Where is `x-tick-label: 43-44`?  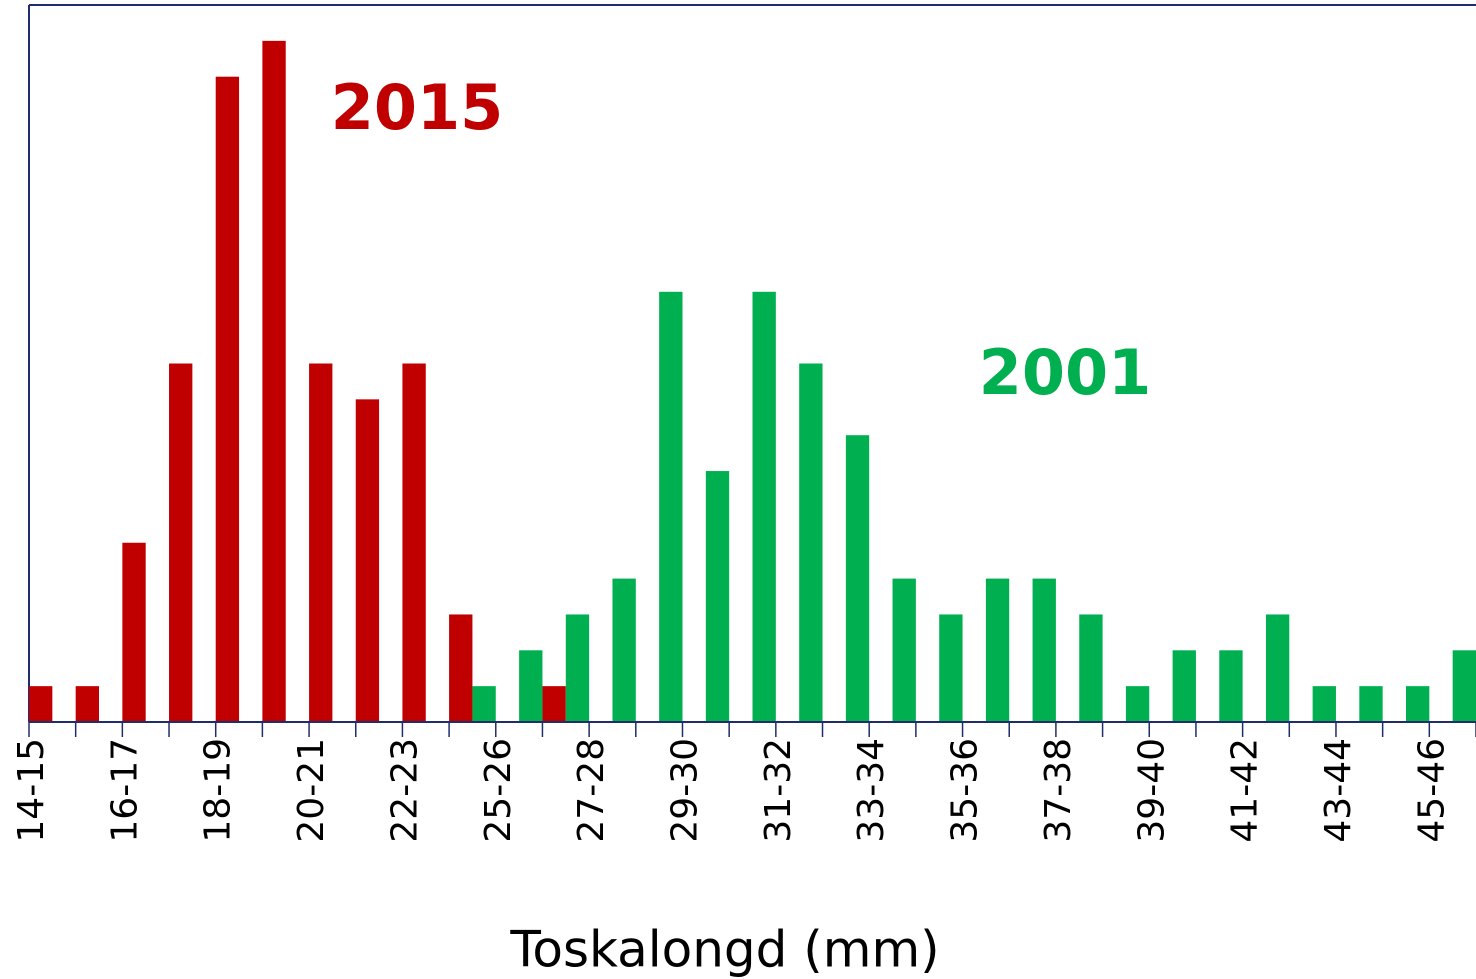 x-tick-label: 43-44 is located at coordinates (1338, 790).